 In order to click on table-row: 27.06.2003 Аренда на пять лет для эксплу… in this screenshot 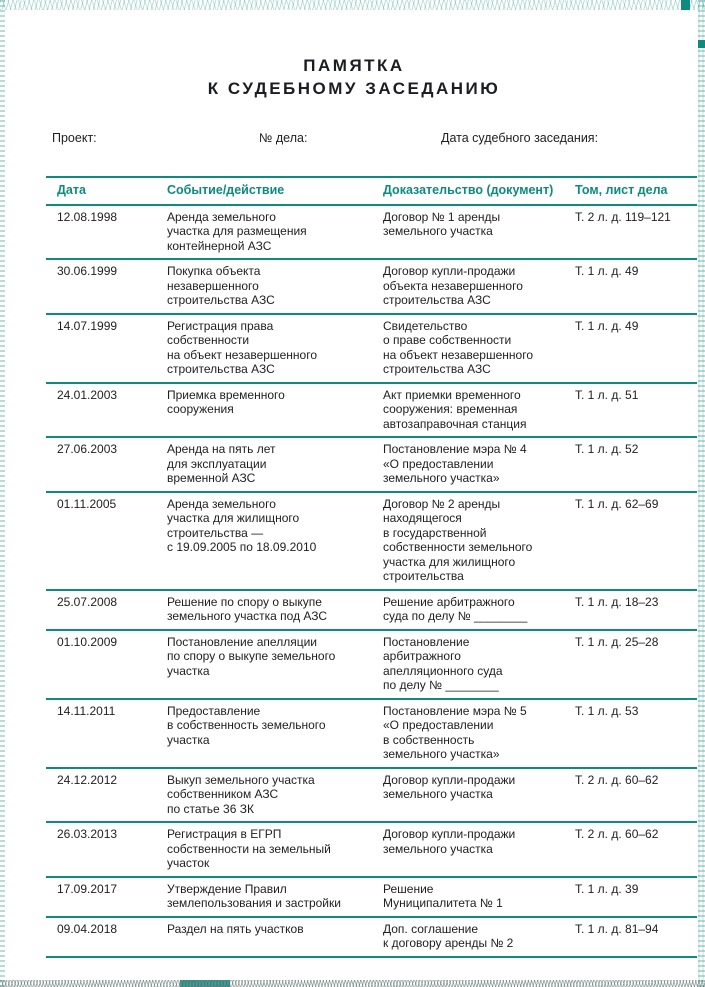, I will do `click(371, 464)`.